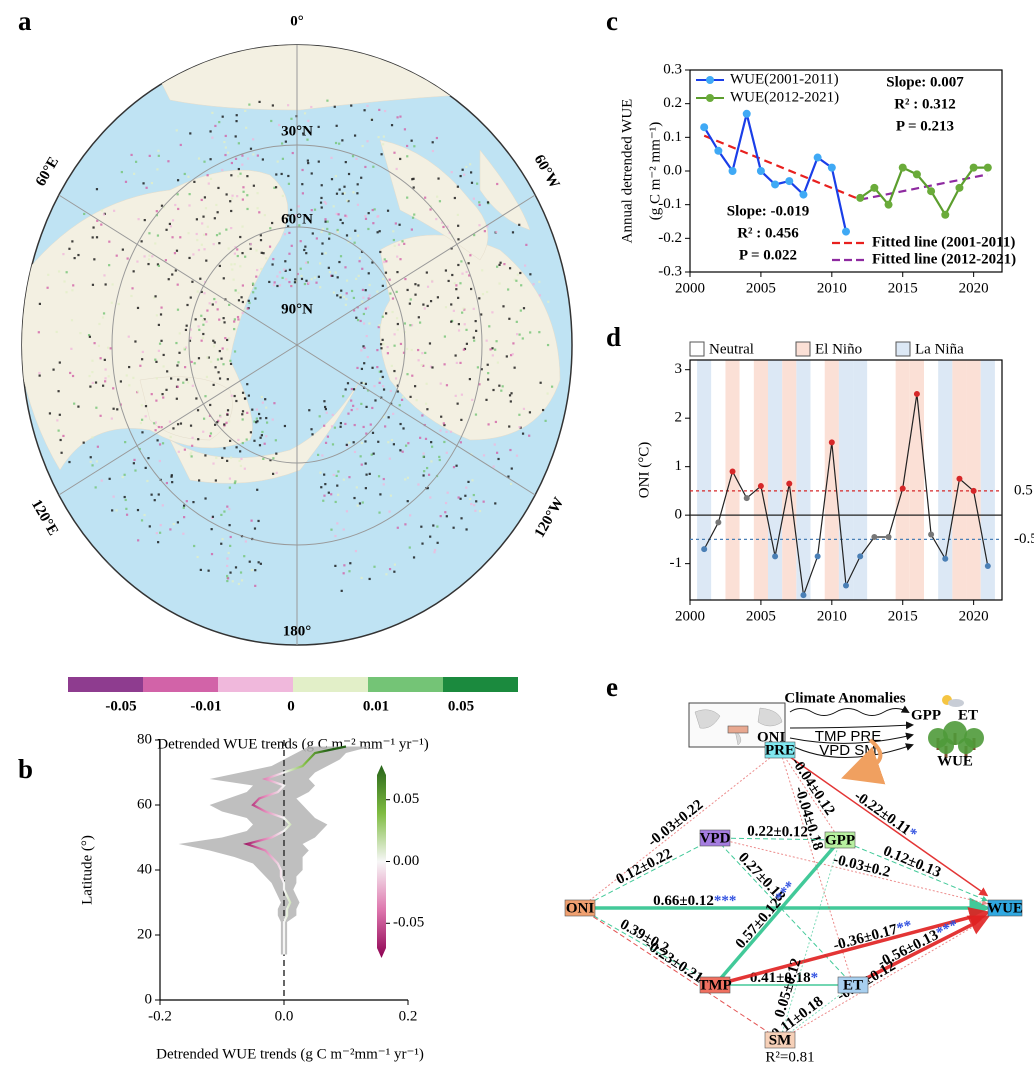 The image size is (1034, 1070). Describe the element at coordinates (295, 850) in the screenshot. I see `trend-line` at that location.